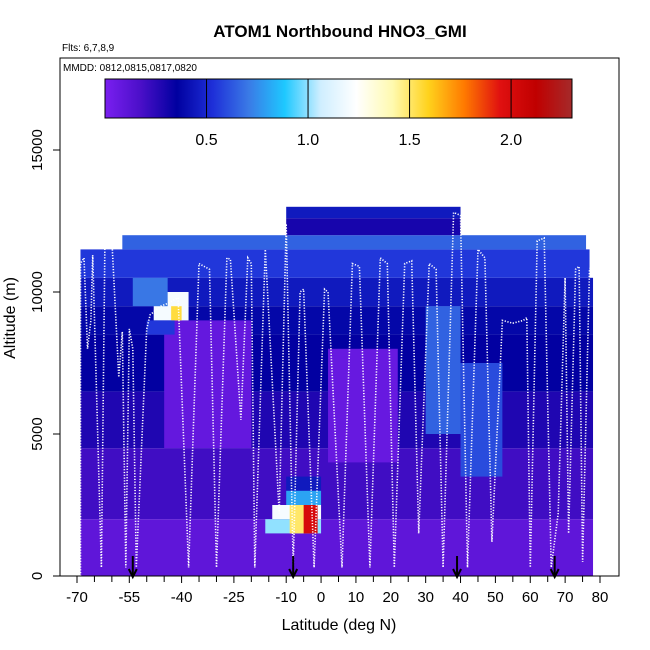 This screenshot has width=650, height=650. I want to click on x-tick-label: -25, so click(234, 597).